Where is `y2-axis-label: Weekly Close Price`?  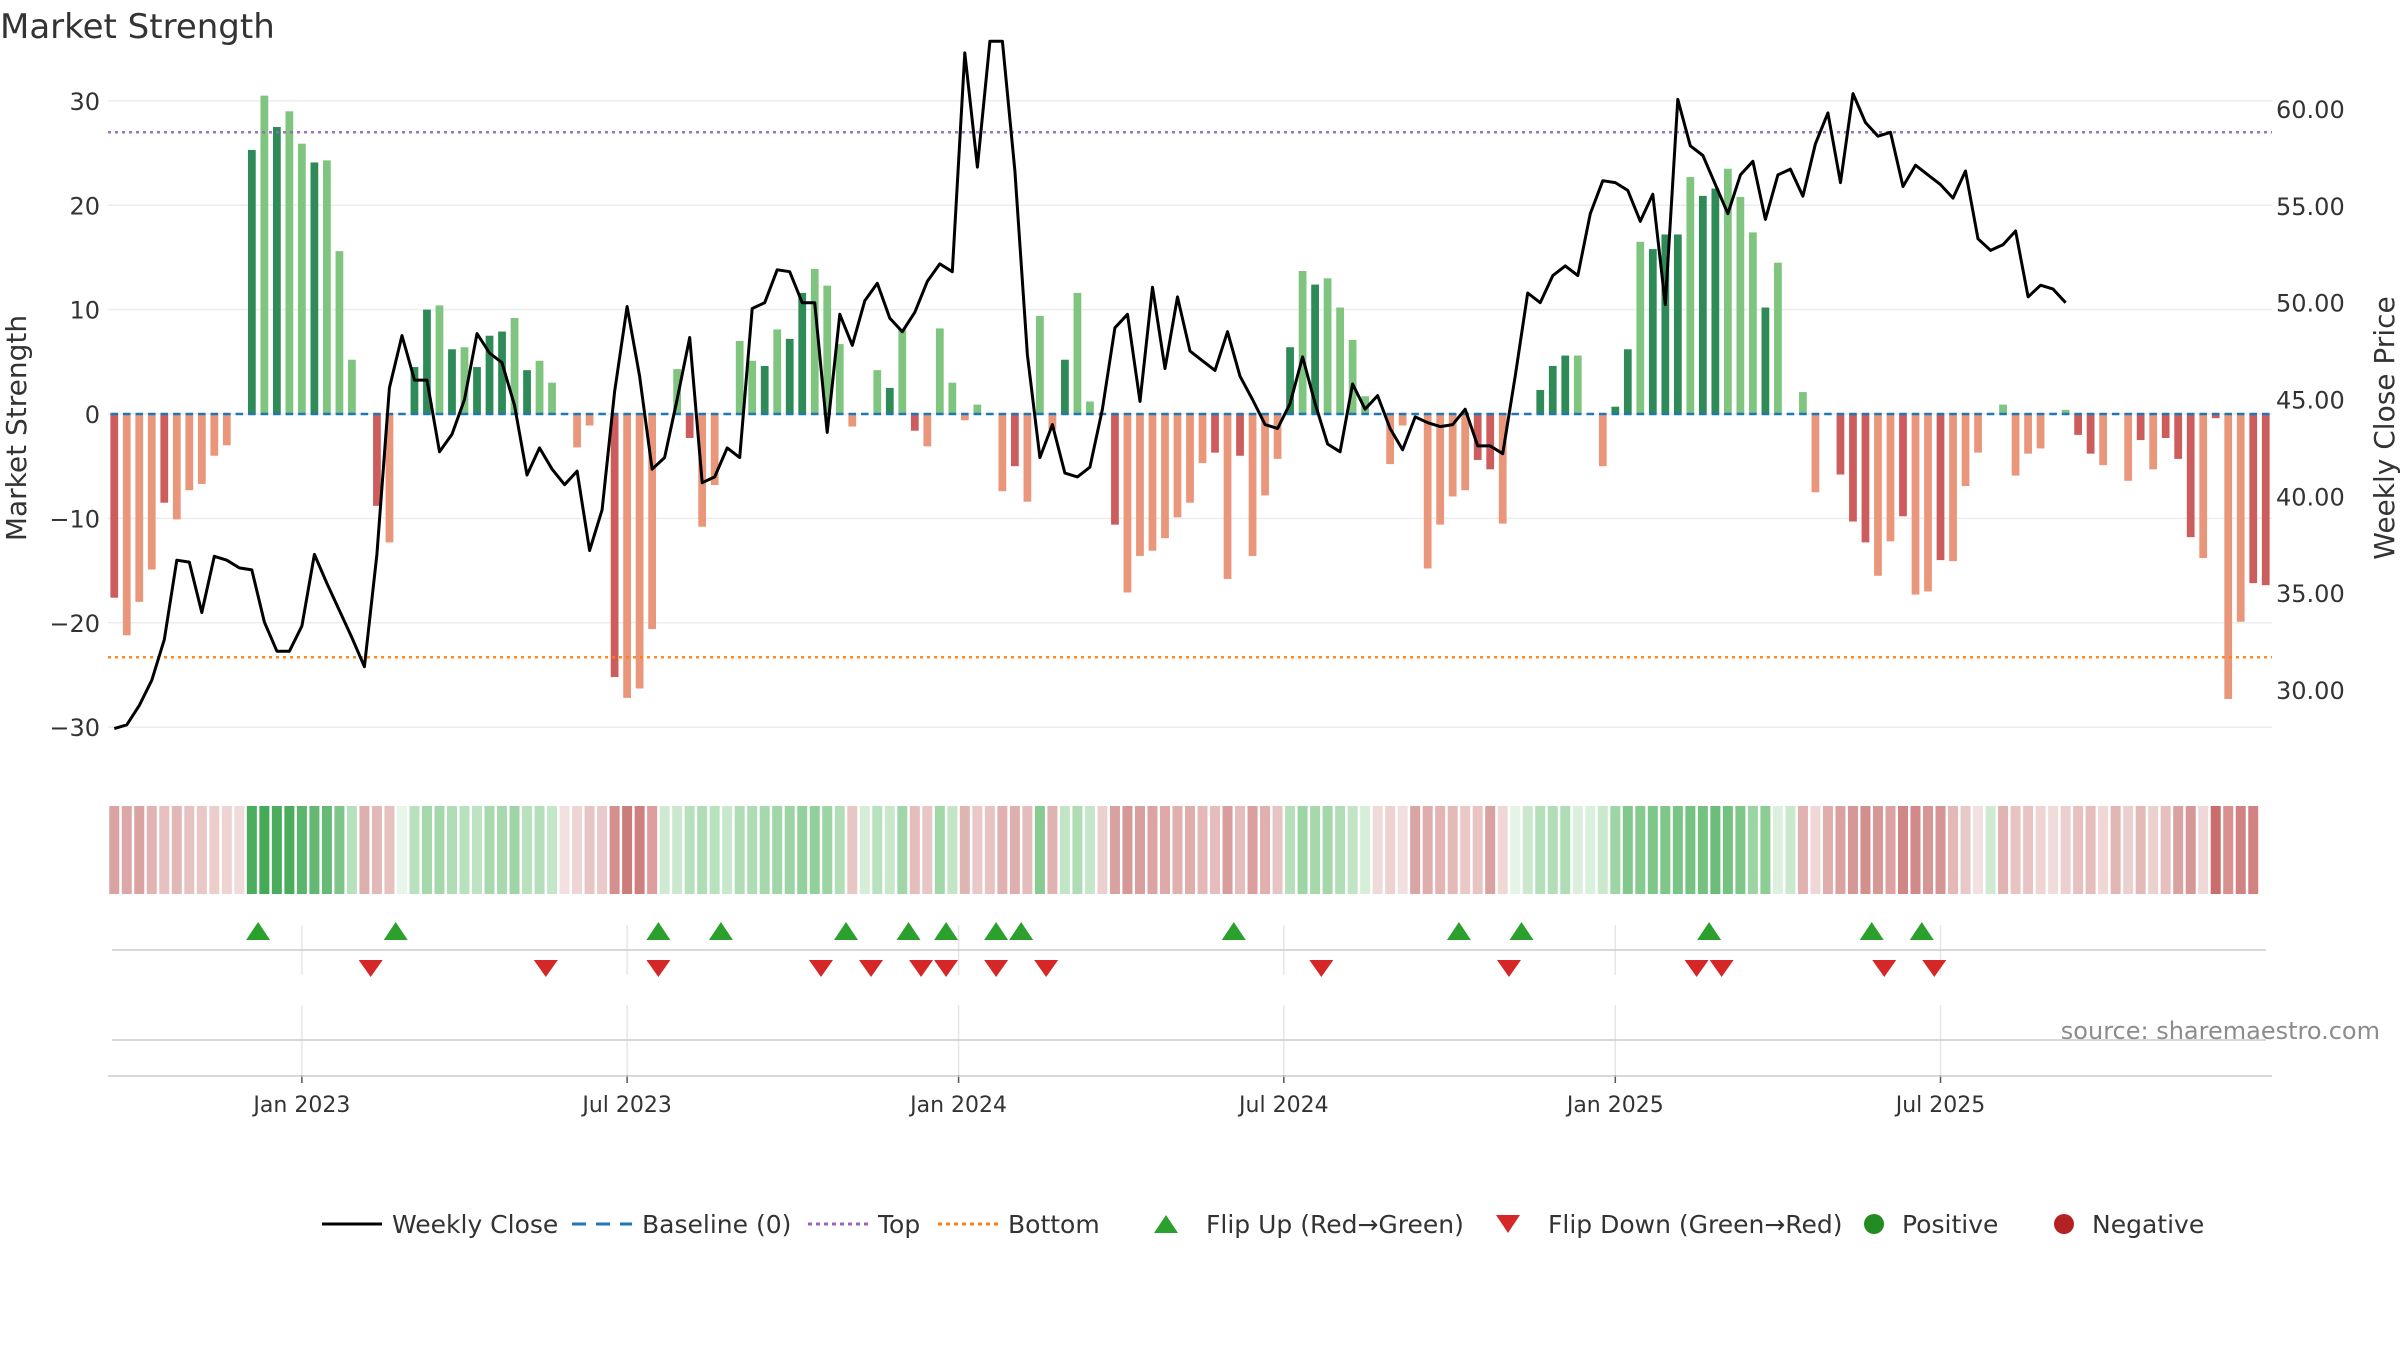
y2-axis-label: Weekly Close Price is located at coordinates (2384, 427).